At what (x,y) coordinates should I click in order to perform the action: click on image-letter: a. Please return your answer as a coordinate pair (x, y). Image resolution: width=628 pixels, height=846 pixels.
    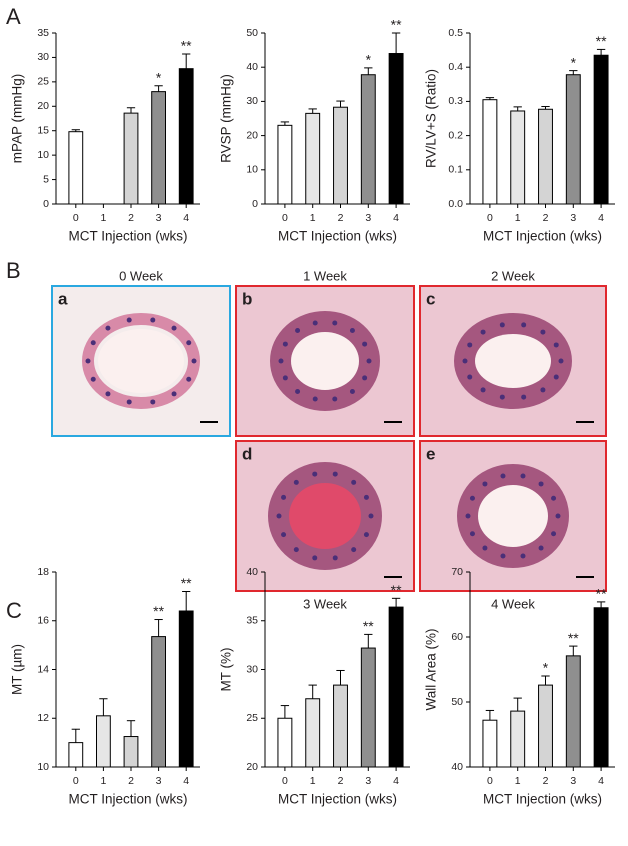
    Looking at the image, I should click on (63, 298).